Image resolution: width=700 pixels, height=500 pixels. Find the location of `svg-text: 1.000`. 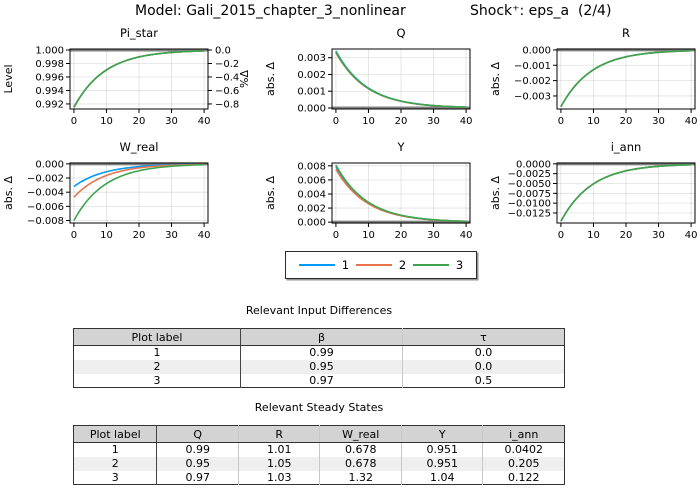

svg-text: 1.000 is located at coordinates (49, 51).